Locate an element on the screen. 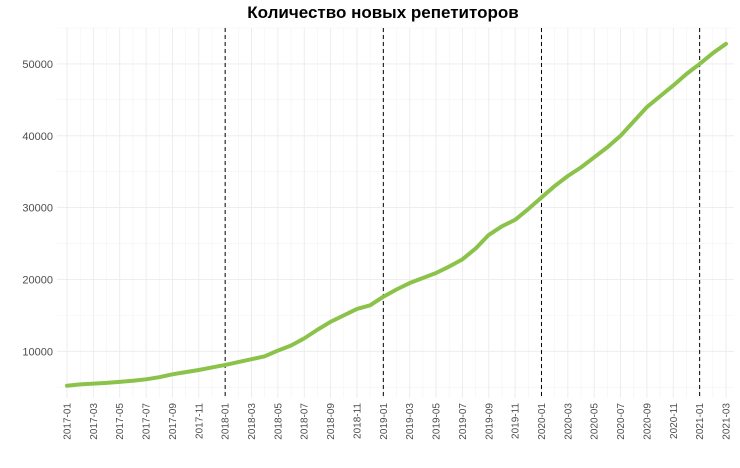 This screenshot has width=740, height=468. x-tick-label: 2019-11 is located at coordinates (516, 421).